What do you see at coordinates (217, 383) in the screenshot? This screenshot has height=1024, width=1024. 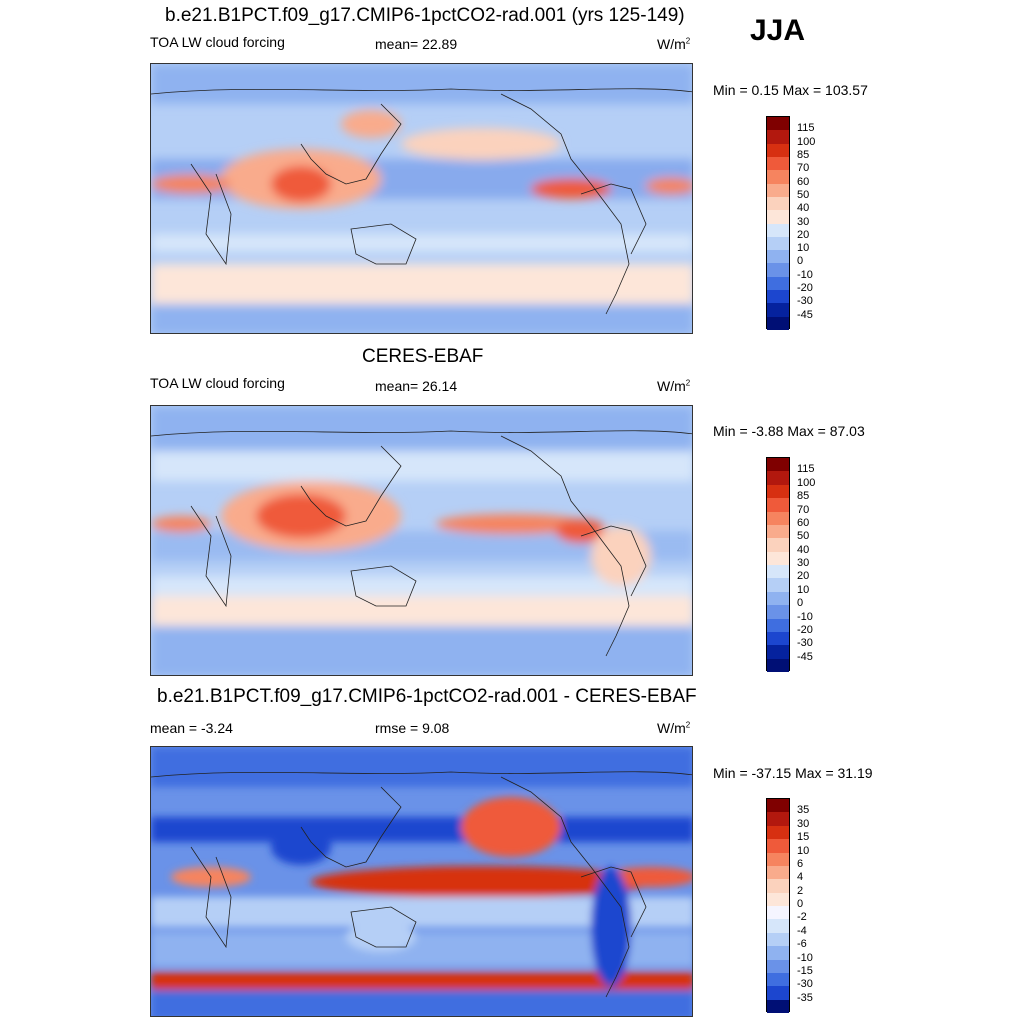 I see `panel2-variable: TOA LW cloud forcing` at bounding box center [217, 383].